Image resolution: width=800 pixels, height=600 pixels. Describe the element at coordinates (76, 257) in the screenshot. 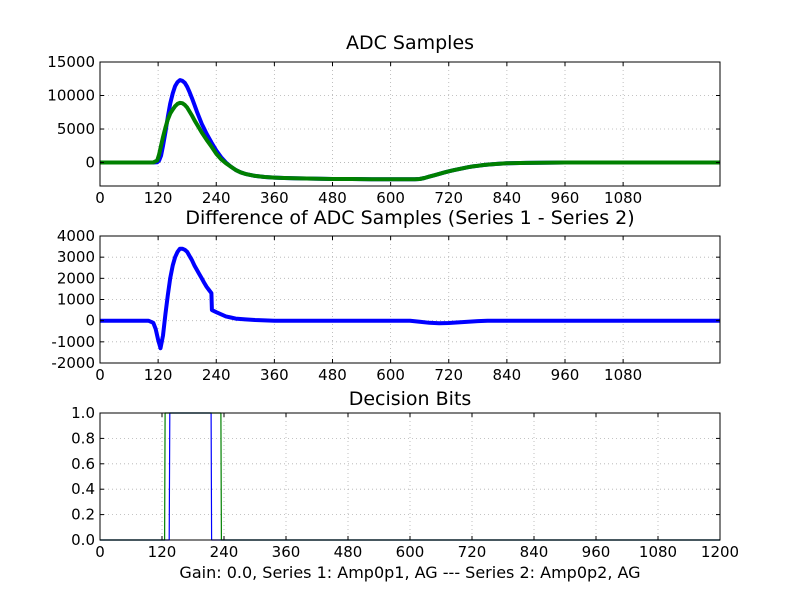

I see `y-tick-label: 3000` at that location.